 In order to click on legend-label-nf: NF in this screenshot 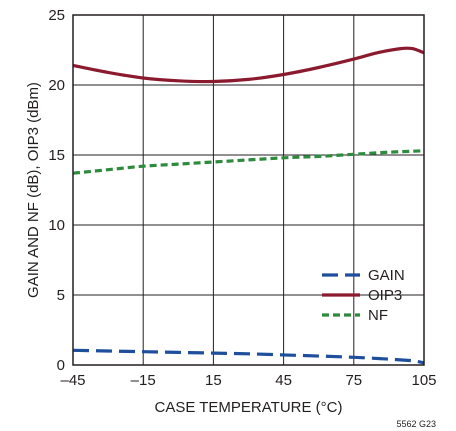, I will do `click(378, 315)`.